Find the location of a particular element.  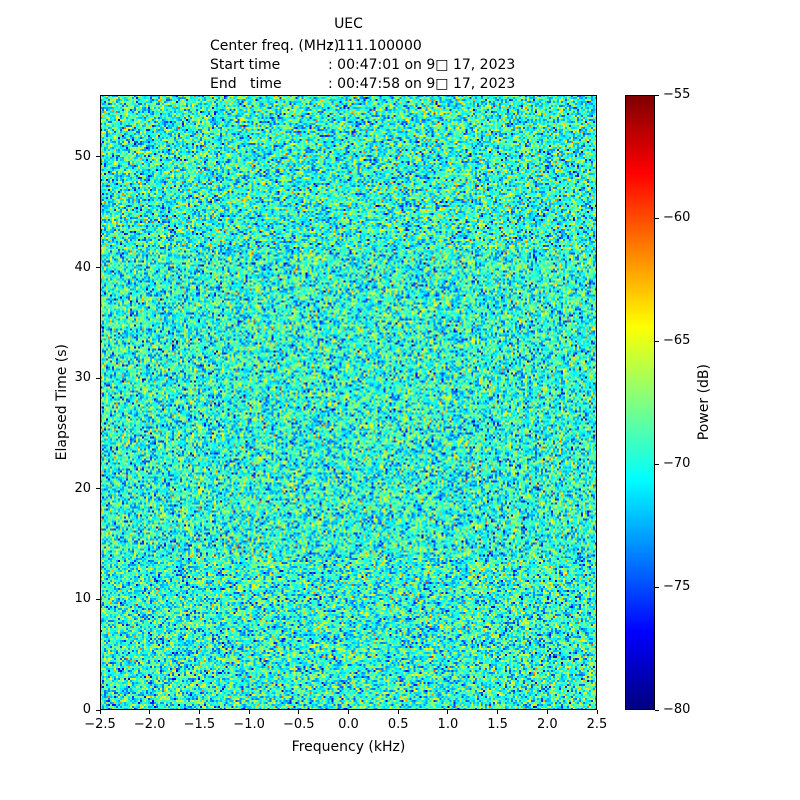

x-tick-label: 0.0 is located at coordinates (348, 724).